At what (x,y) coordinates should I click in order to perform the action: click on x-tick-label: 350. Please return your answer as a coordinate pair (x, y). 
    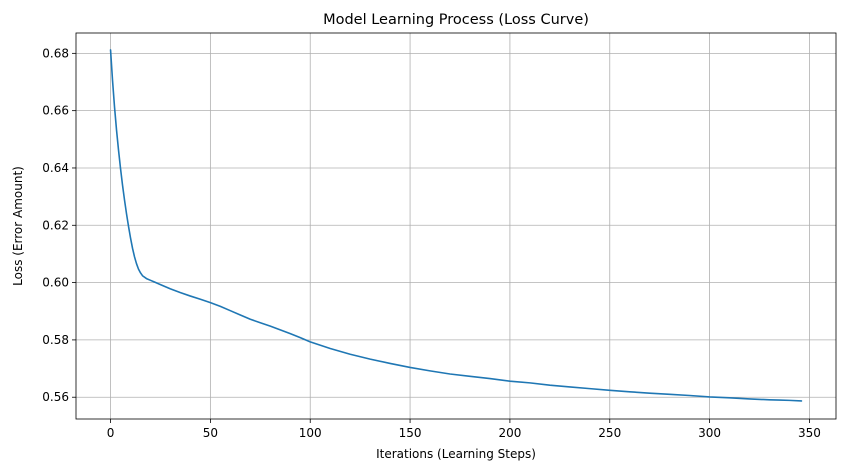
    Looking at the image, I should click on (809, 433).